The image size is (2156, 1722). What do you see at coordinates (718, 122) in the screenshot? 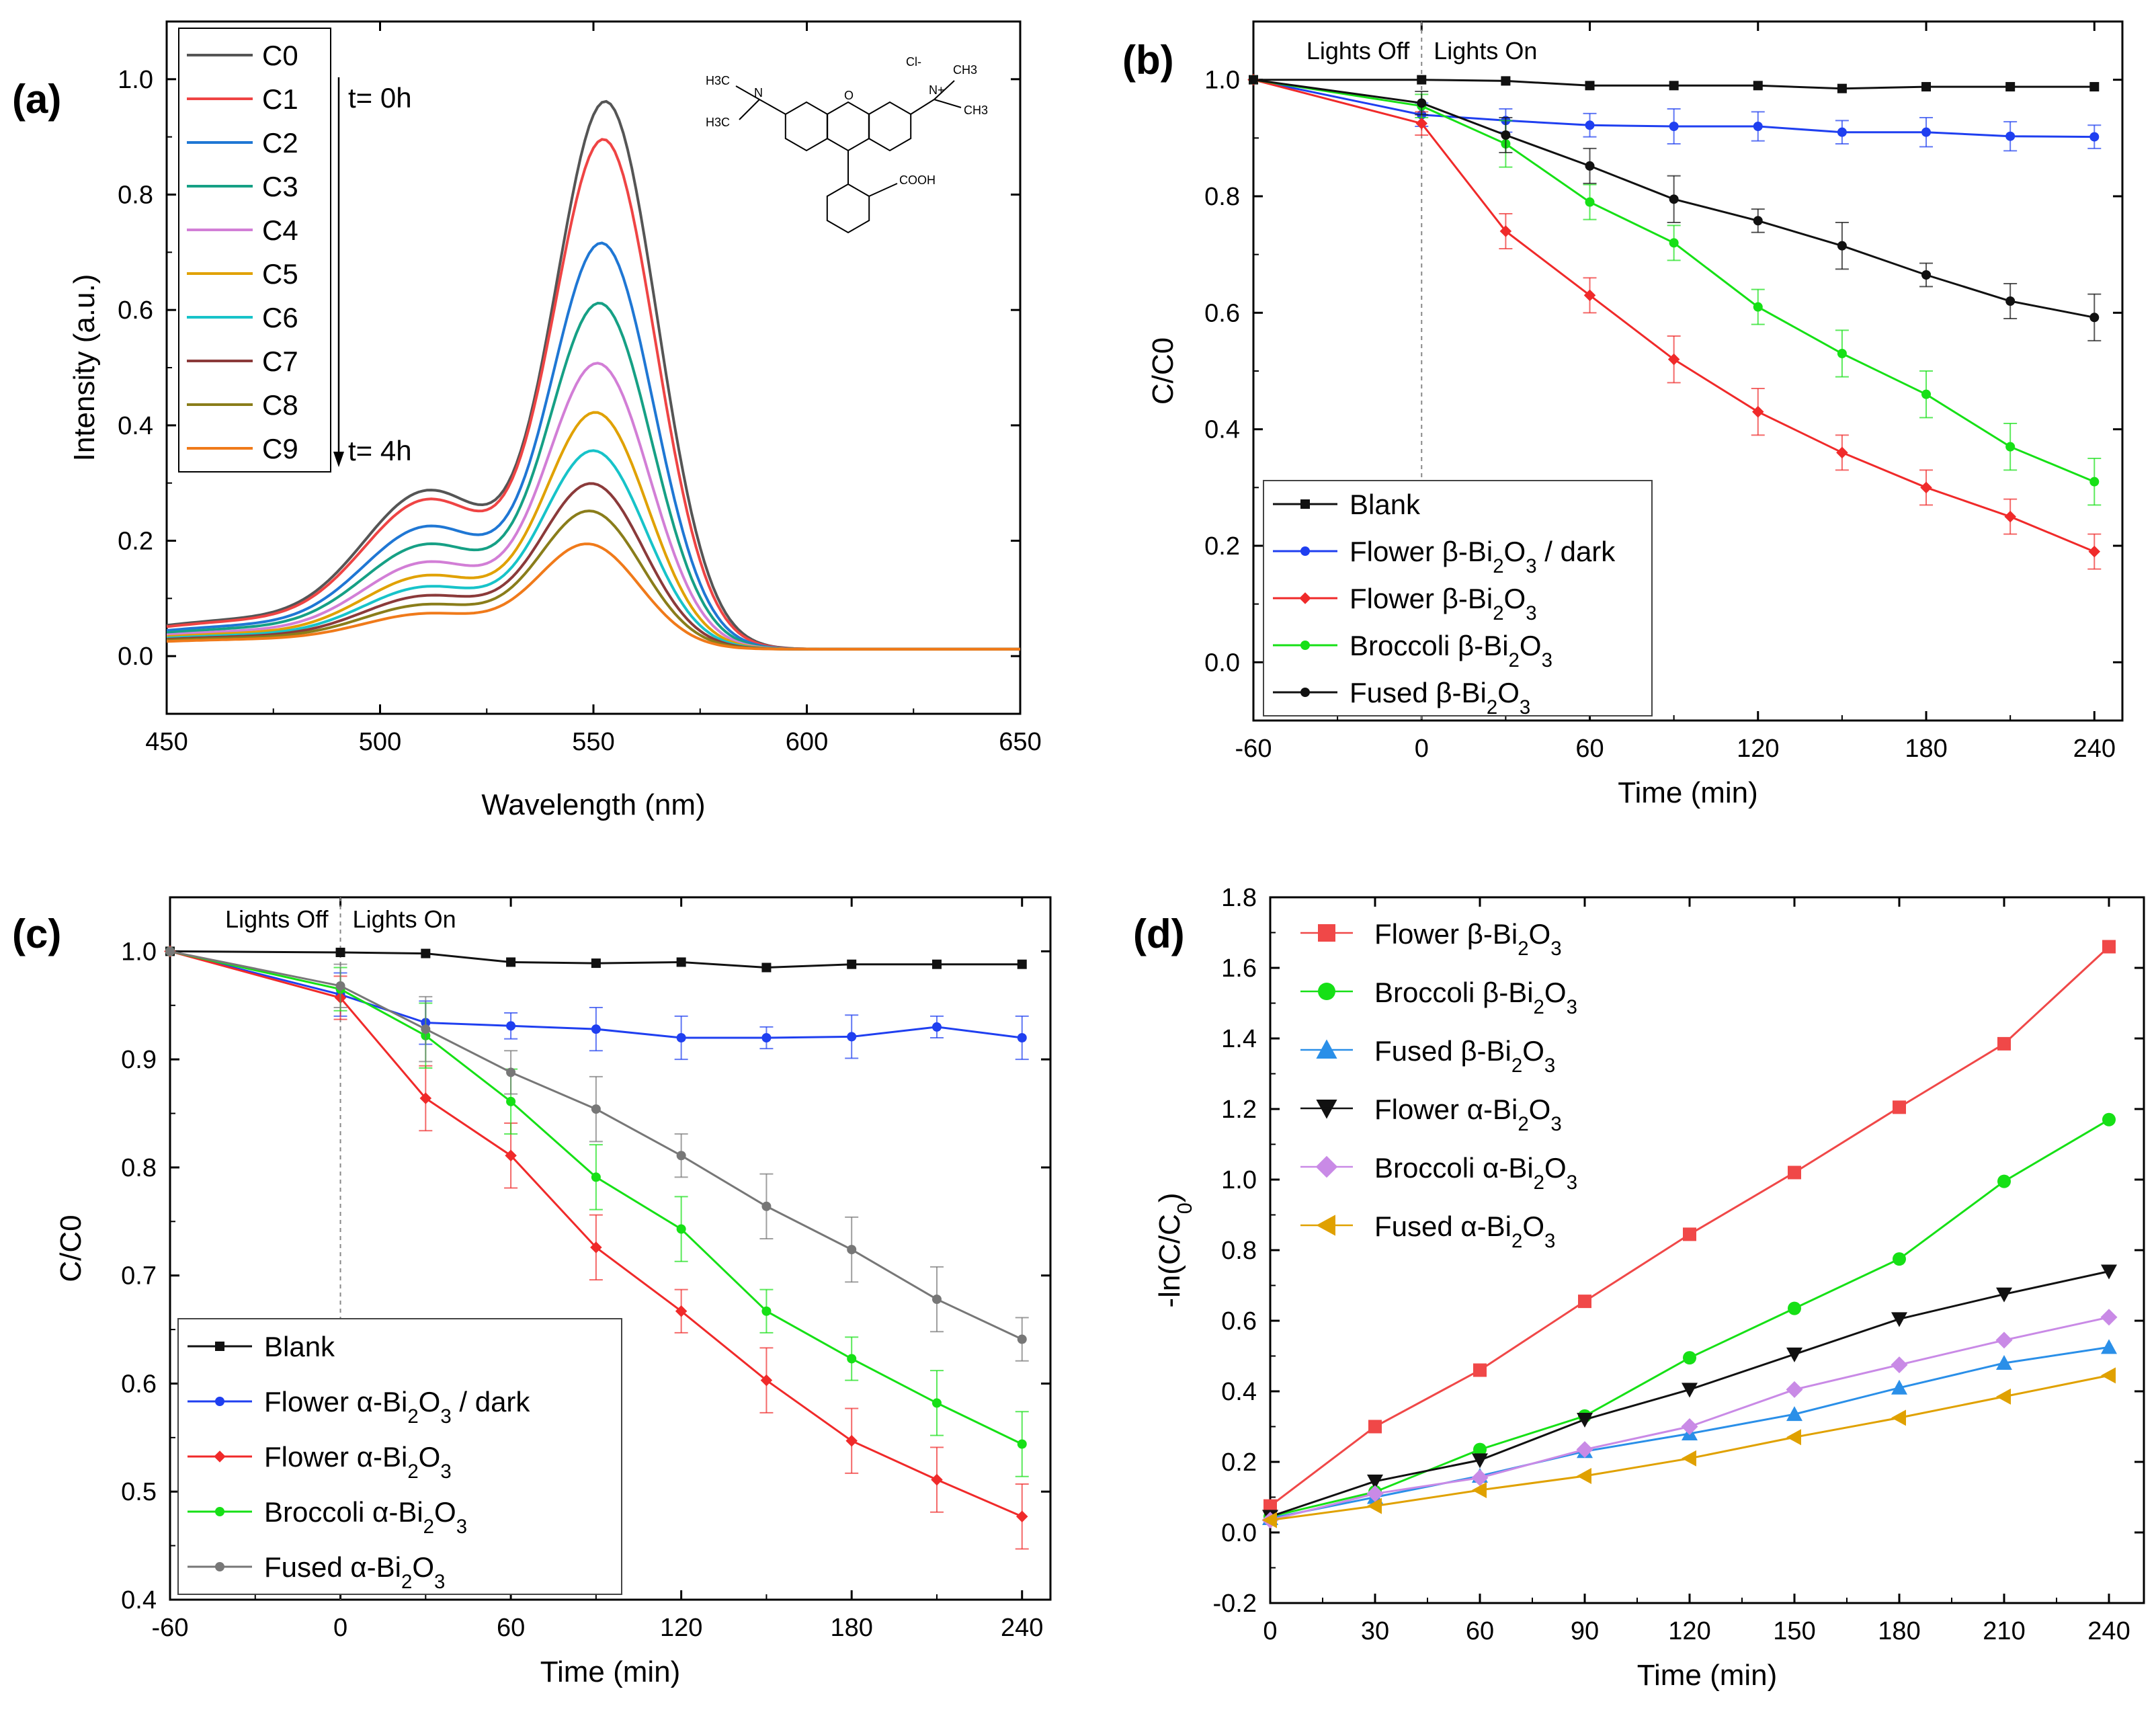
I see `mol-label-h3c-2: H3C` at bounding box center [718, 122].